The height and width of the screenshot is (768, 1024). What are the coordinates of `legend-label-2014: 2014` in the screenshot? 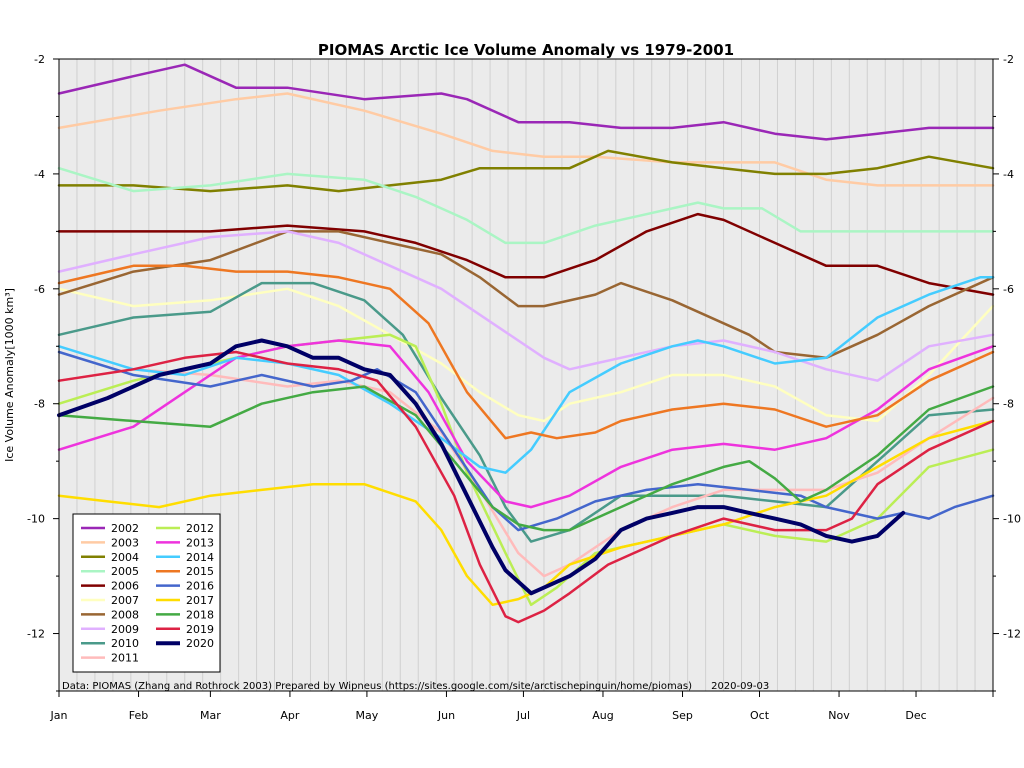 It's located at (200, 557).